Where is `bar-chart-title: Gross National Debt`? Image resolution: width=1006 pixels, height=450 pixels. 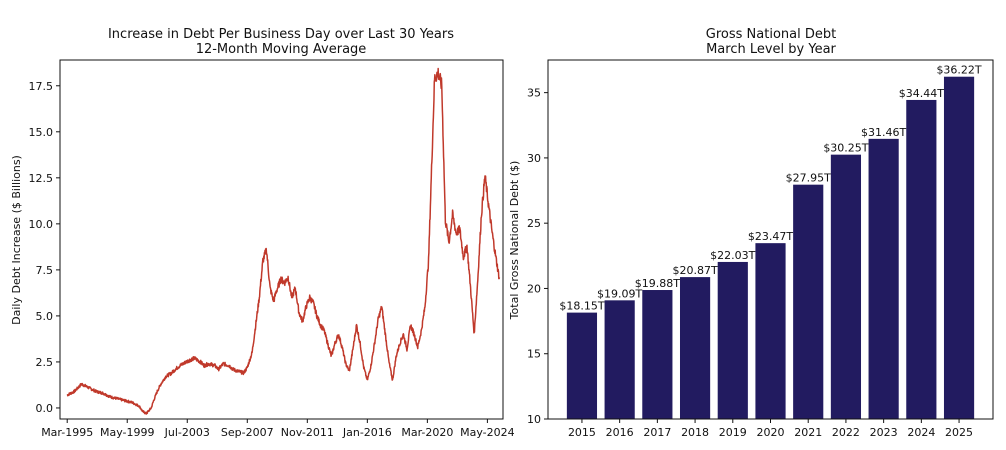 bar-chart-title: Gross National Debt is located at coordinates (771, 34).